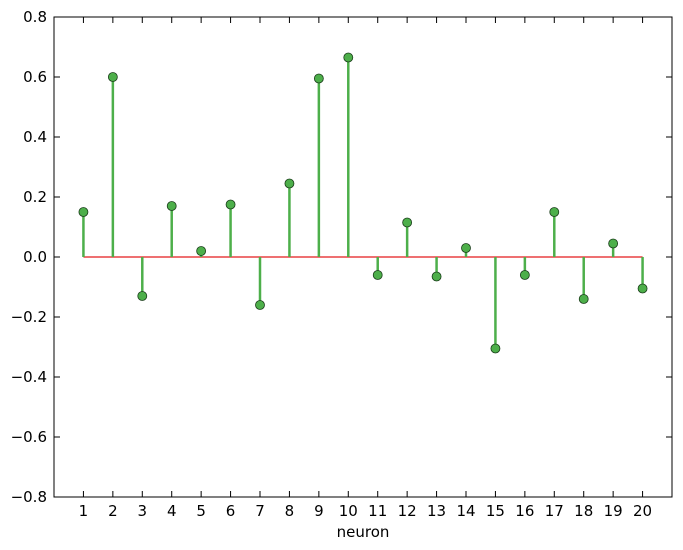  What do you see at coordinates (35, 137) in the screenshot?
I see `y-tick-label-6: 0.4` at bounding box center [35, 137].